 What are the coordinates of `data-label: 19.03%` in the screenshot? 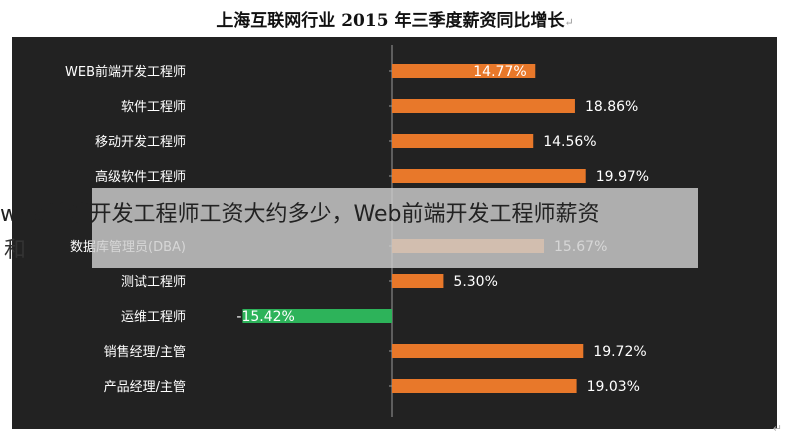 It's located at (613, 387).